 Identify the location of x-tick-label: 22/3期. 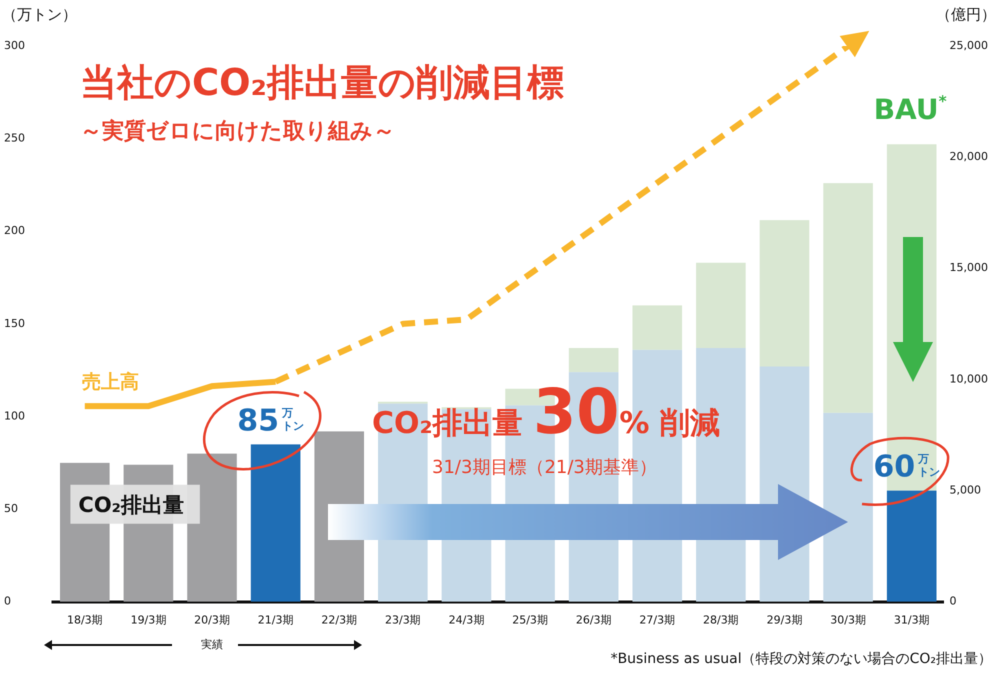
(339, 619).